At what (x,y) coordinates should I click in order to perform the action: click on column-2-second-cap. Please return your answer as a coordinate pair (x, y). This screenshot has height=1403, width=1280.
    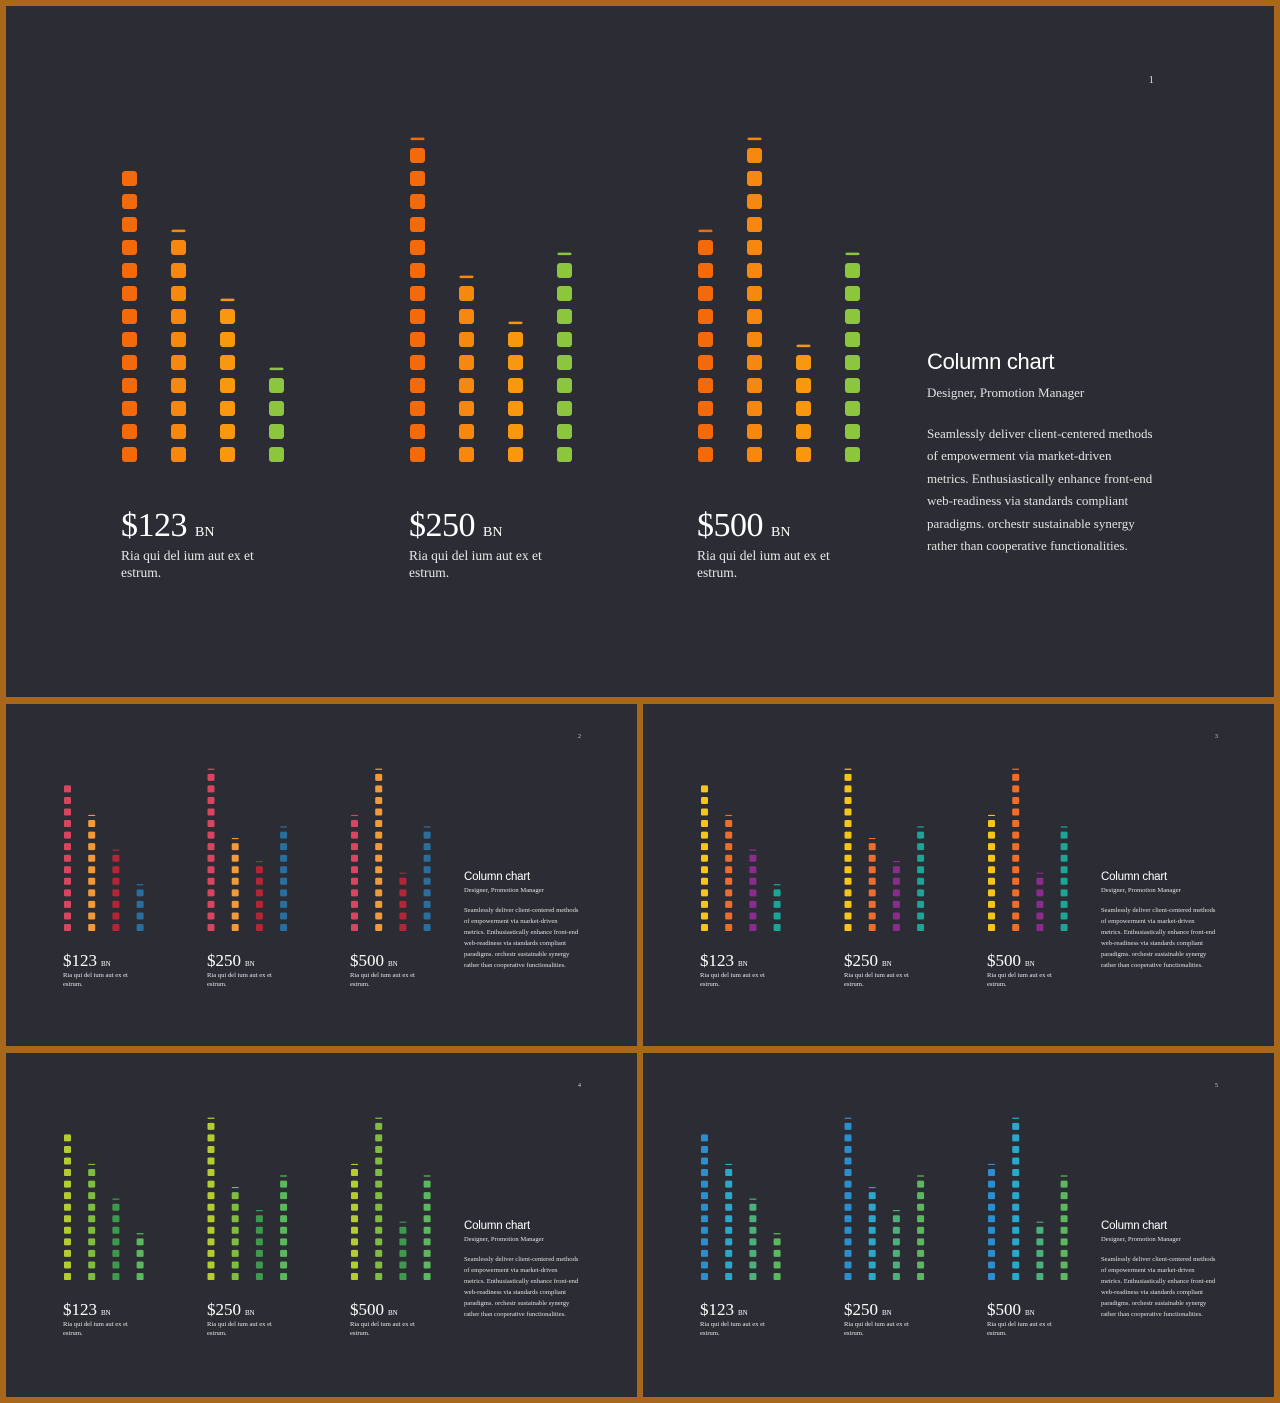
    Looking at the image, I should click on (235, 1187).